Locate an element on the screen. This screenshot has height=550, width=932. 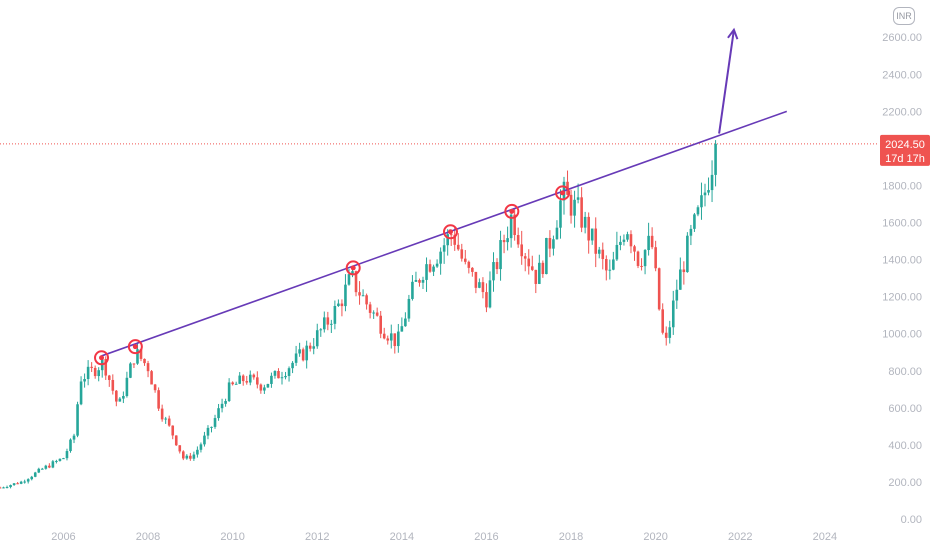
time-axis: 2006 2008 2010 2012 2014 2016 2018 2020 2022 2024 is located at coordinates (444, 537).